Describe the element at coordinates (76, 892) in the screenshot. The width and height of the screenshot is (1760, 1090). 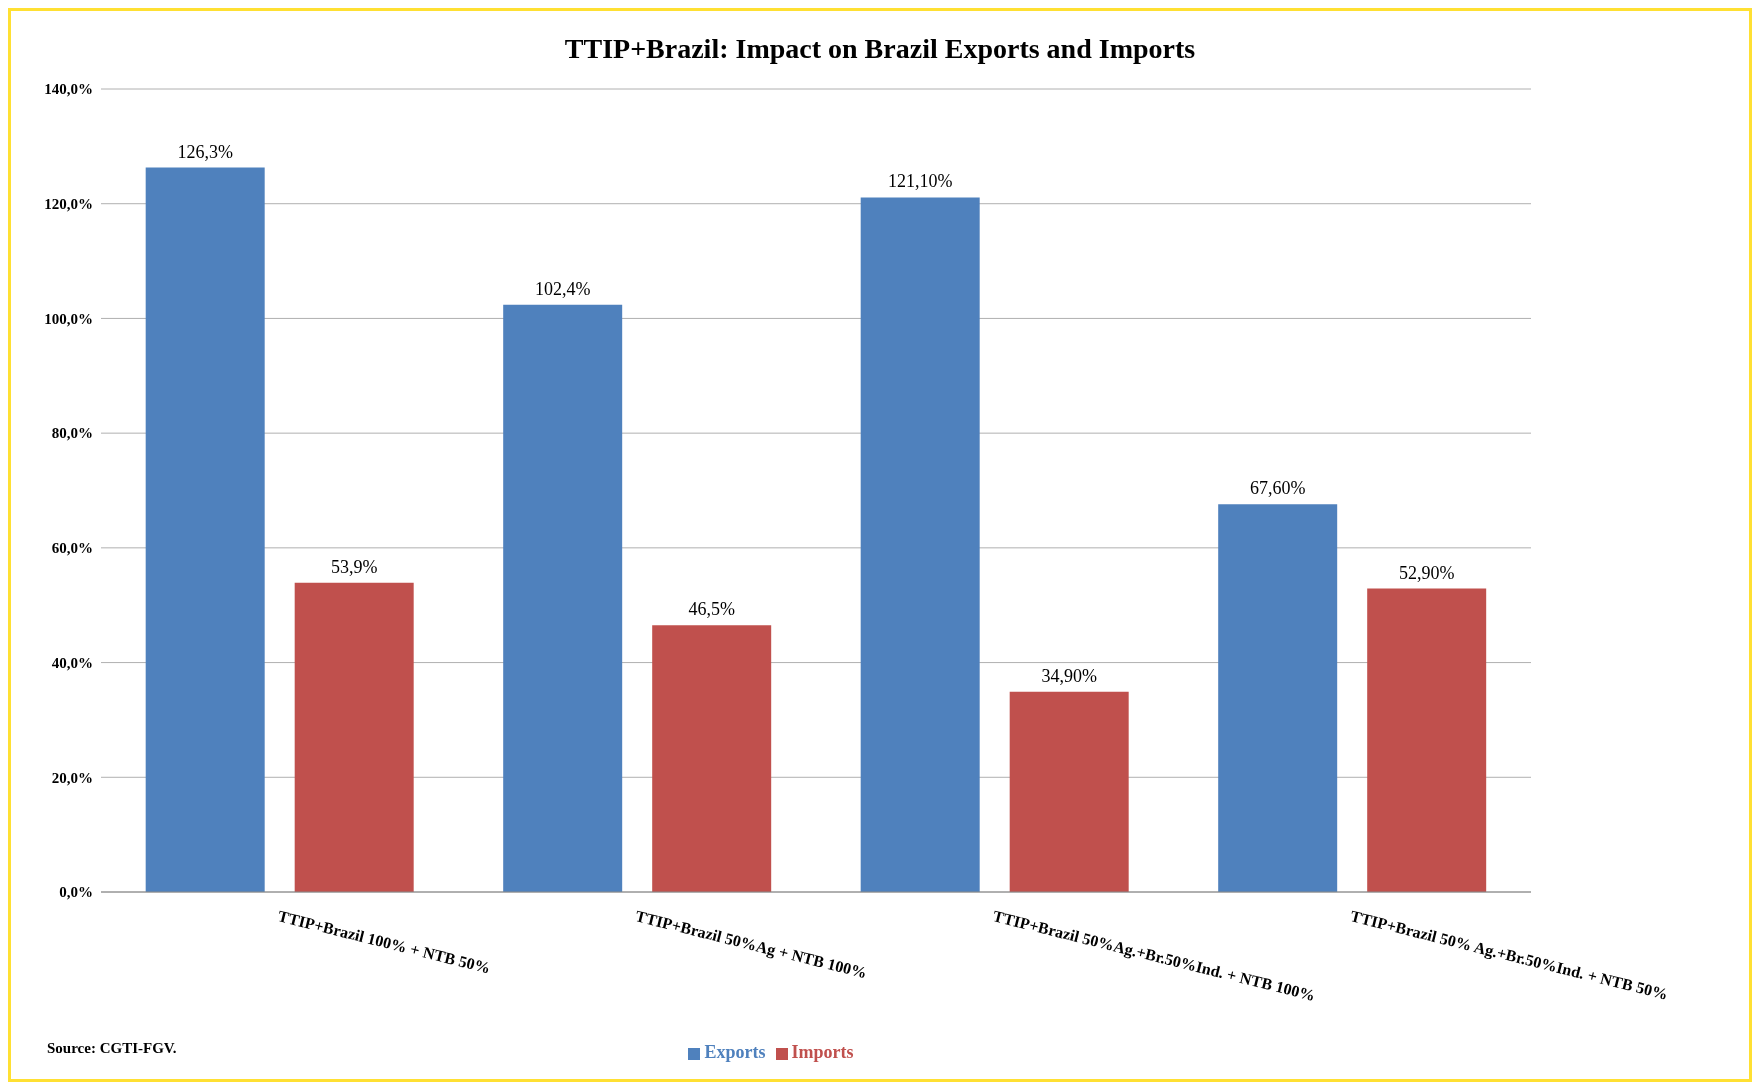
I see `y-tick-label: 0,0%` at that location.